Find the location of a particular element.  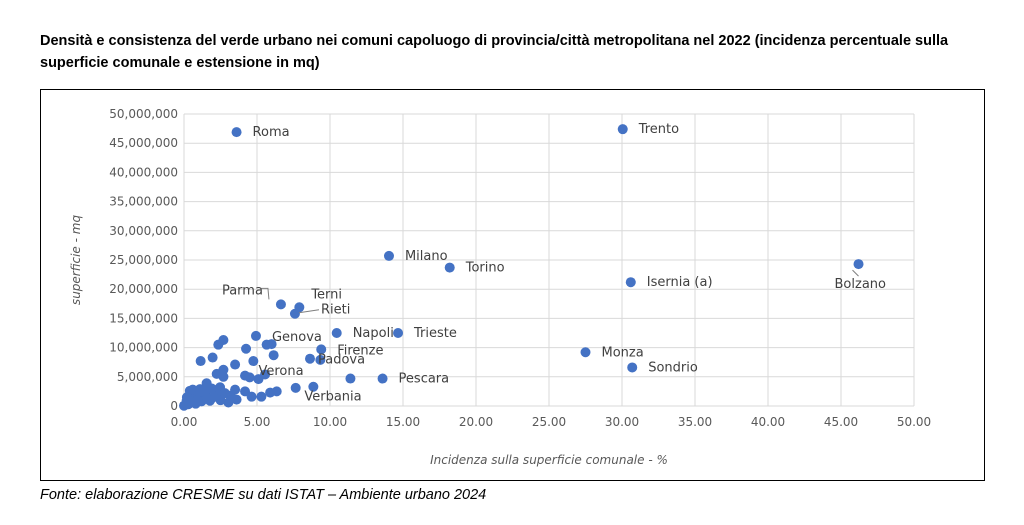

data-point-verbania is located at coordinates (313, 386).